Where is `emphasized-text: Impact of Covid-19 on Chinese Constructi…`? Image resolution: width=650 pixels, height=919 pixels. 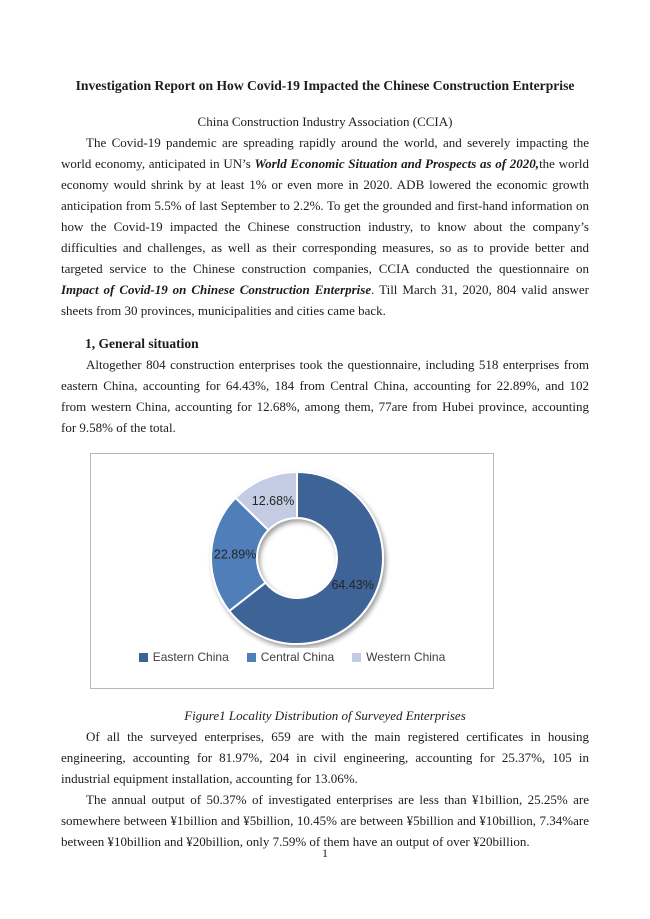
emphasized-text: Impact of Covid-19 on Chinese Constructi… is located at coordinates (216, 289).